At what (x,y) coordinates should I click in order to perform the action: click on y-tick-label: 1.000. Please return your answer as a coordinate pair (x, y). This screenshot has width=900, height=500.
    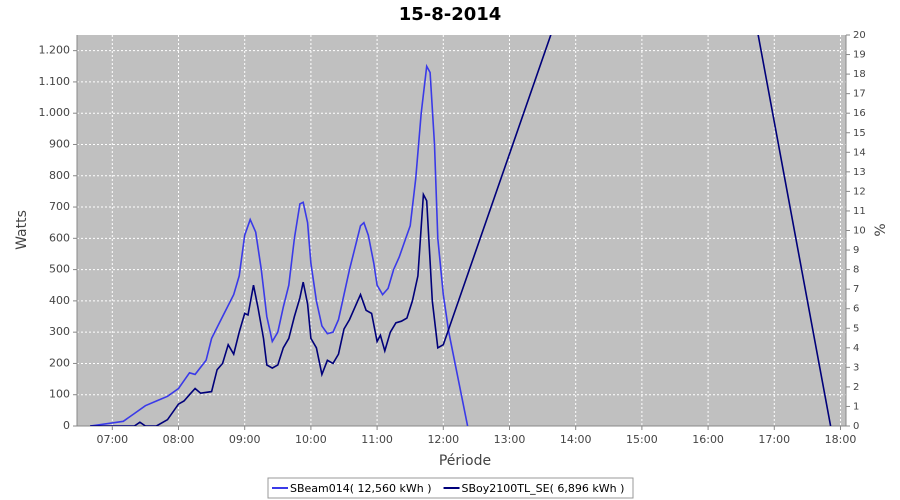
    Looking at the image, I should click on (55, 112).